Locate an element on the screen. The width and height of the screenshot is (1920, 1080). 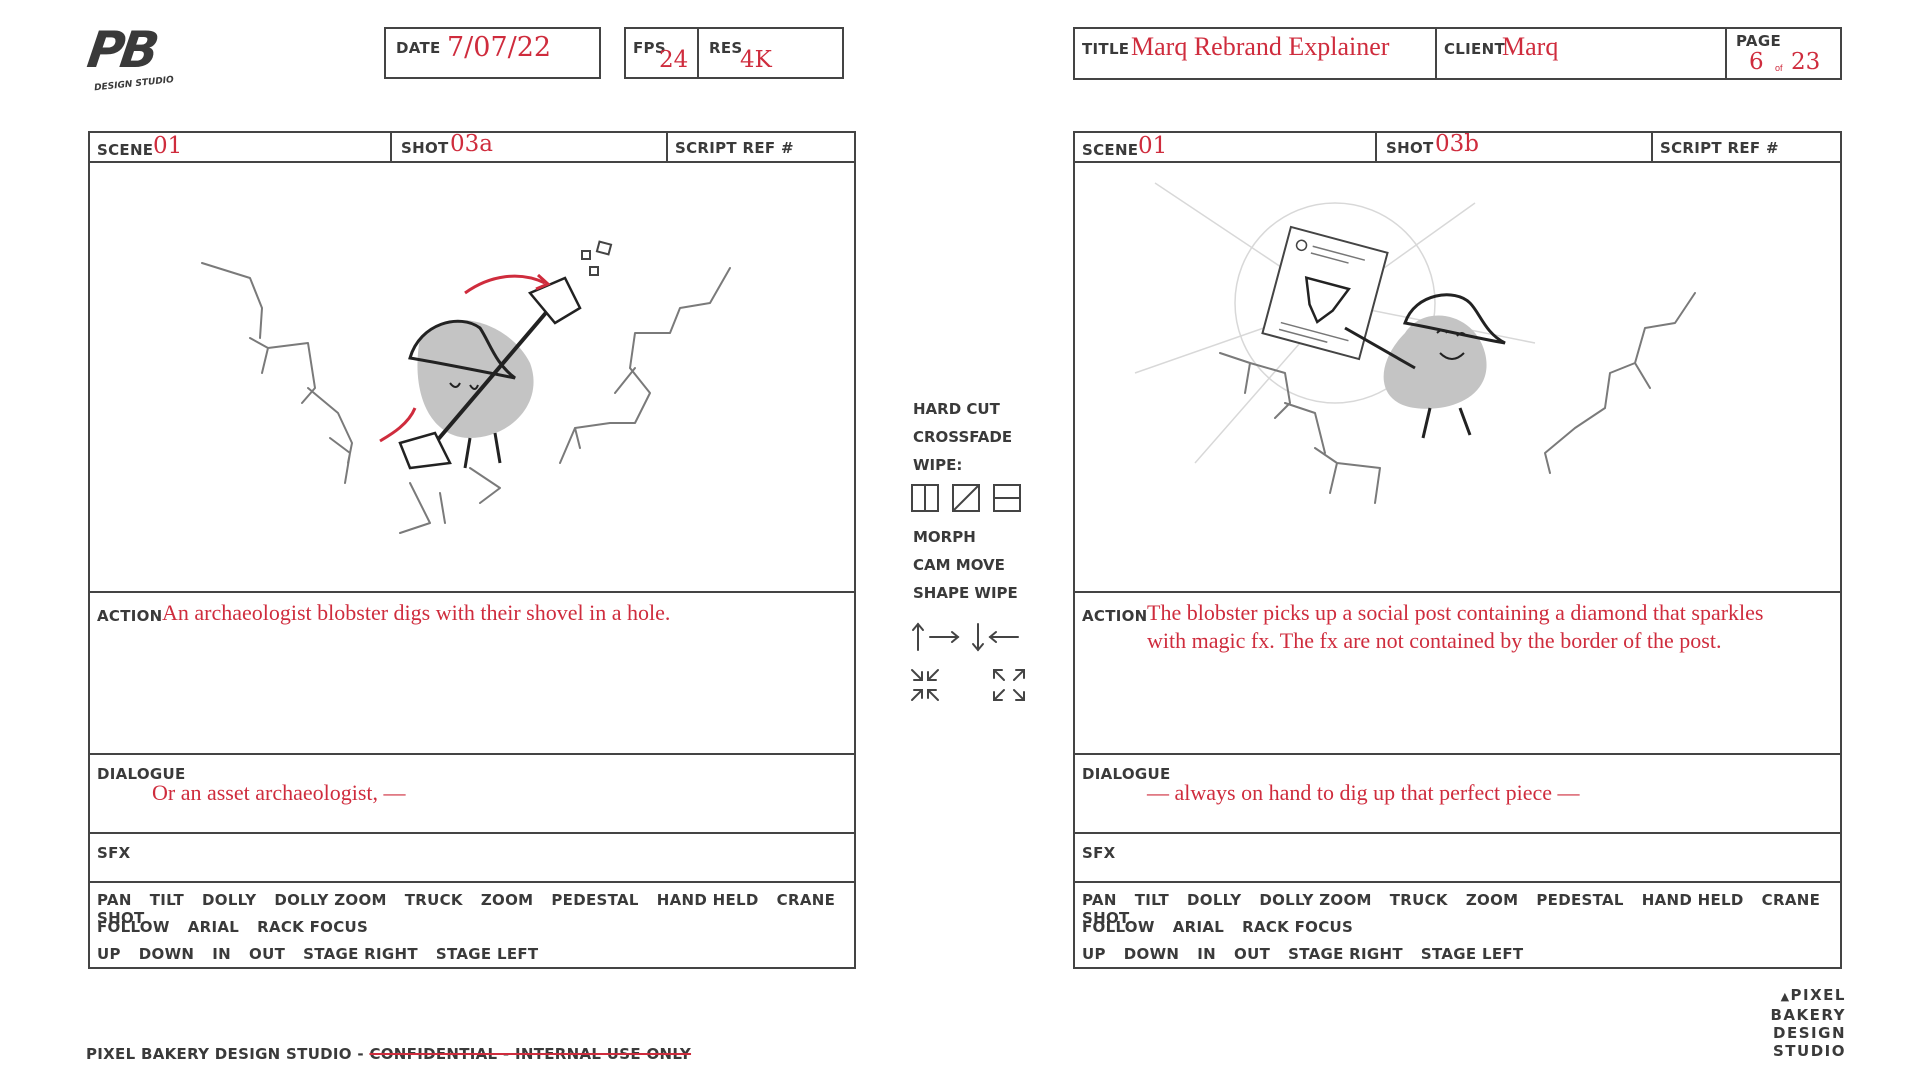
shot-value: 03b is located at coordinates (1457, 144).